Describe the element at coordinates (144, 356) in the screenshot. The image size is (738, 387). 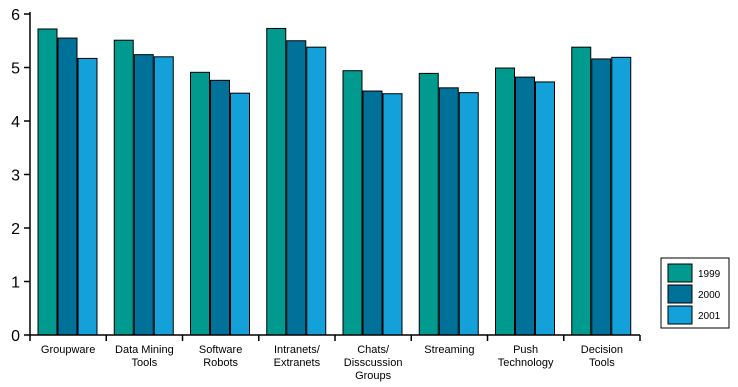
I see `x-tick-label: Data Mining Tools` at that location.